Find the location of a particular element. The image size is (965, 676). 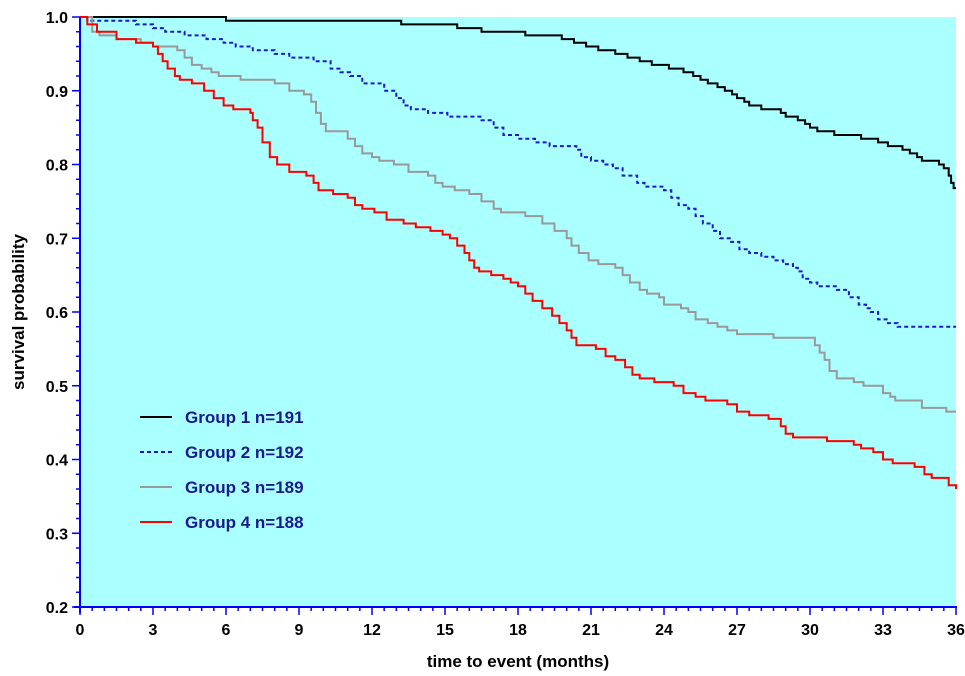

legend-label-group-1: Group 1 n=191 is located at coordinates (244, 417).